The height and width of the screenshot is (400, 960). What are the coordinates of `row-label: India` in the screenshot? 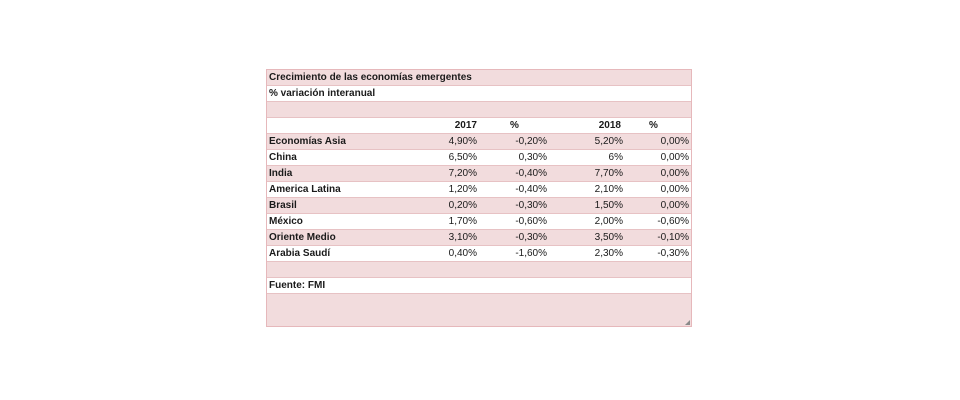 It's located at (281, 173).